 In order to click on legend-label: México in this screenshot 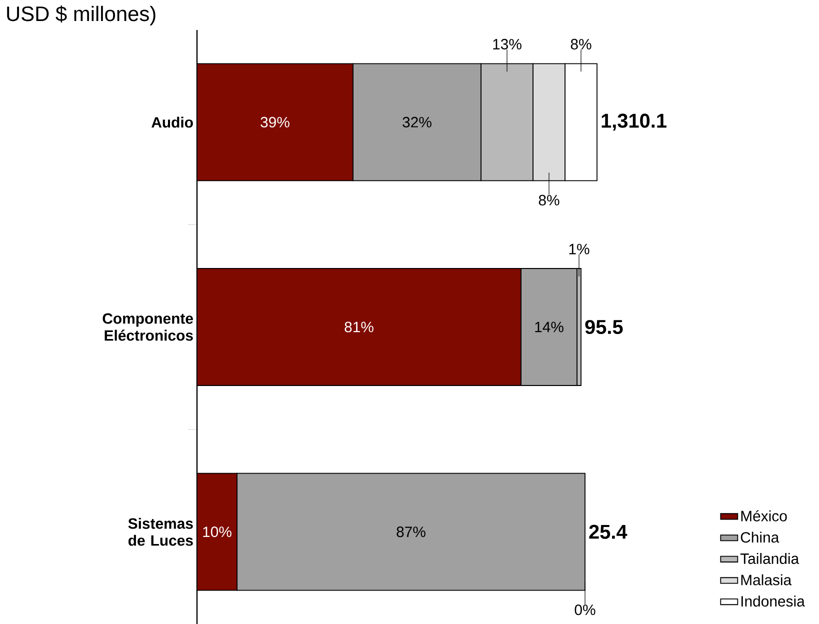, I will do `click(764, 516)`.